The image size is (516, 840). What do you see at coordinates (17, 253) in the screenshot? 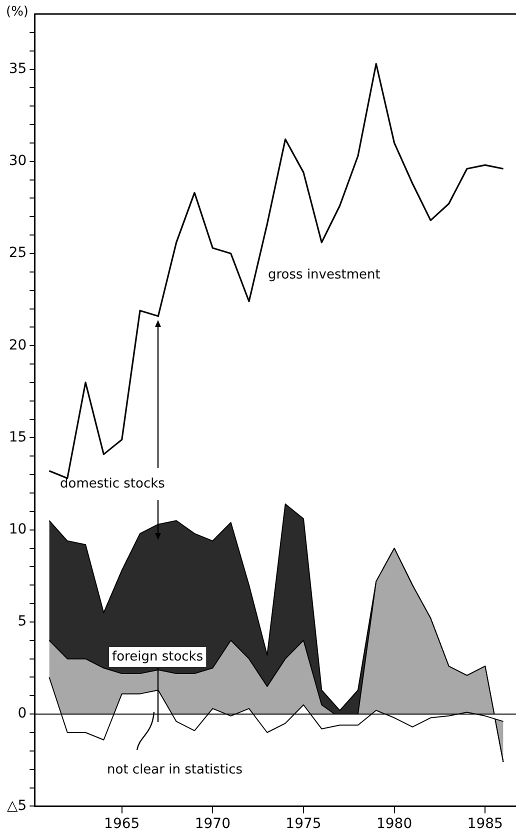
I see `y-tick-label: 25` at bounding box center [17, 253].